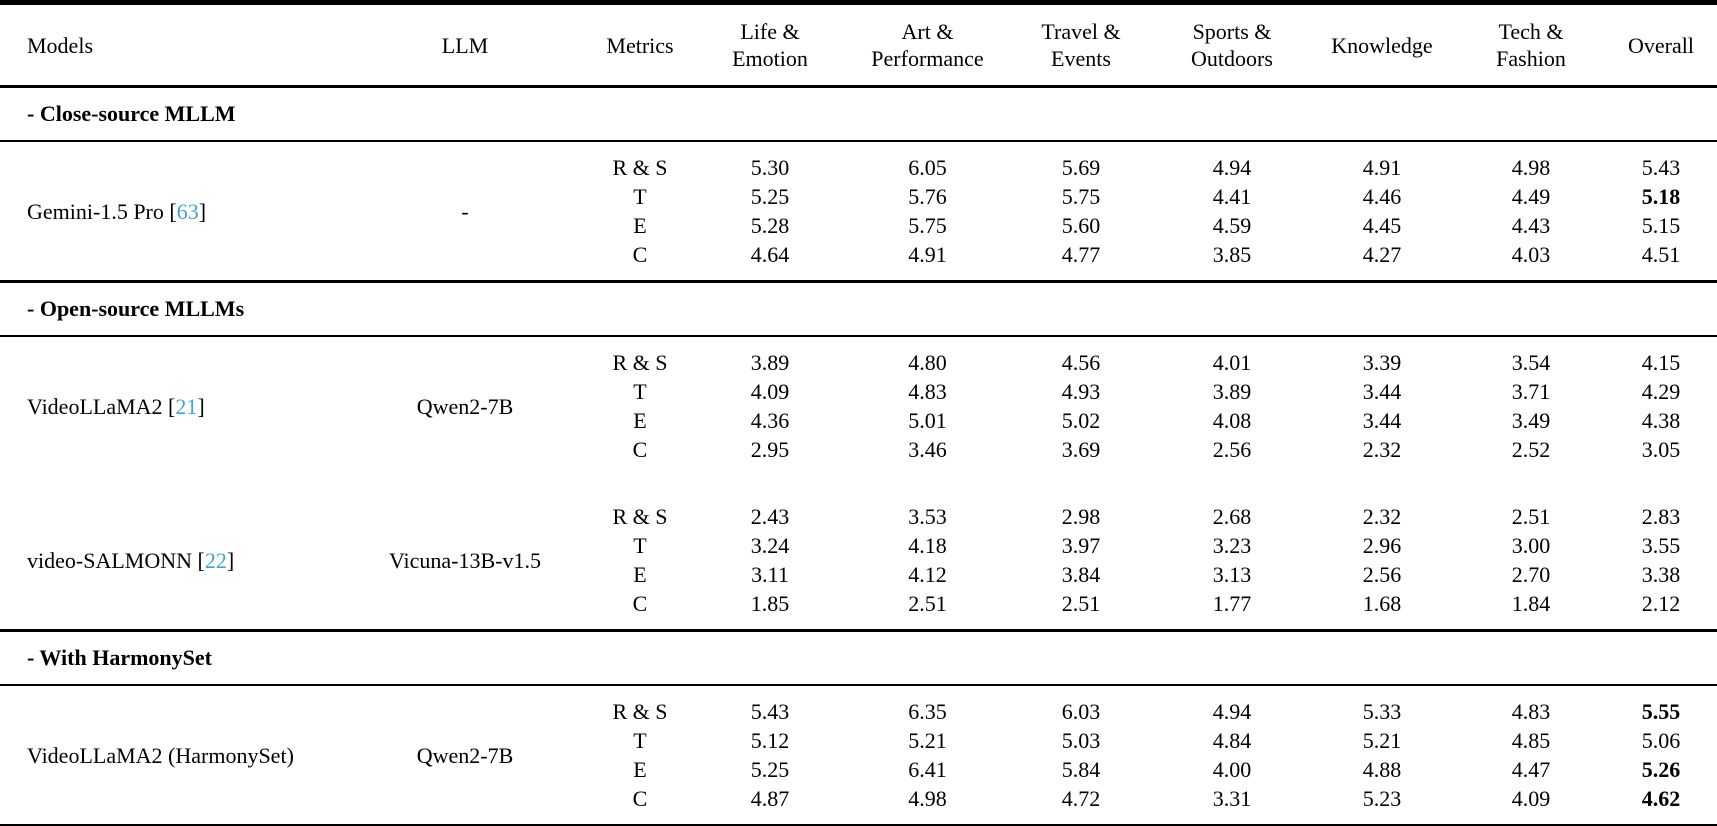 Image resolution: width=1717 pixels, height=826 pixels. I want to click on value-cell: 3.39, so click(1382, 362).